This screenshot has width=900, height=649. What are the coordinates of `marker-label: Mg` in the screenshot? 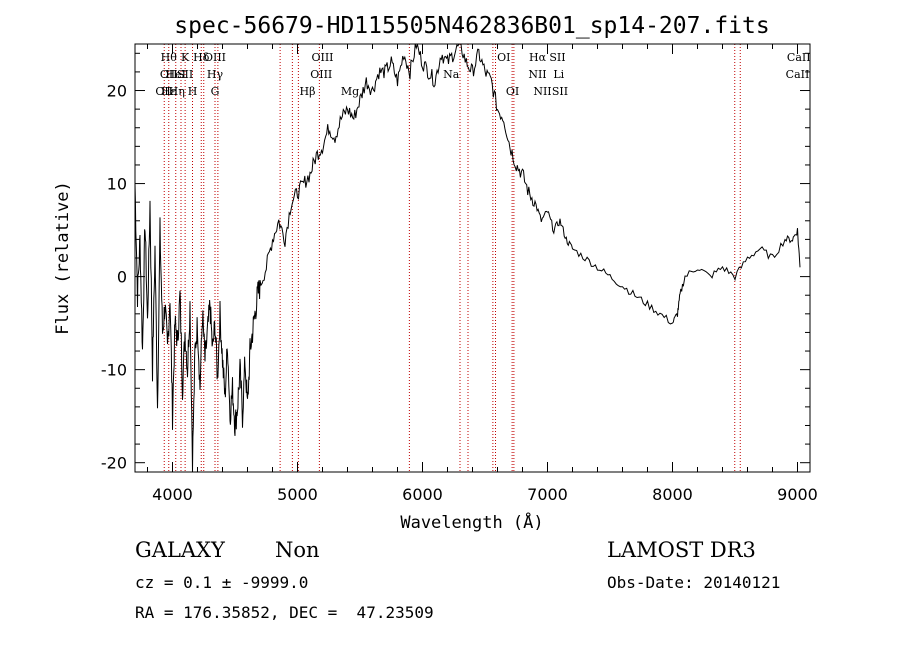 It's located at (350, 91).